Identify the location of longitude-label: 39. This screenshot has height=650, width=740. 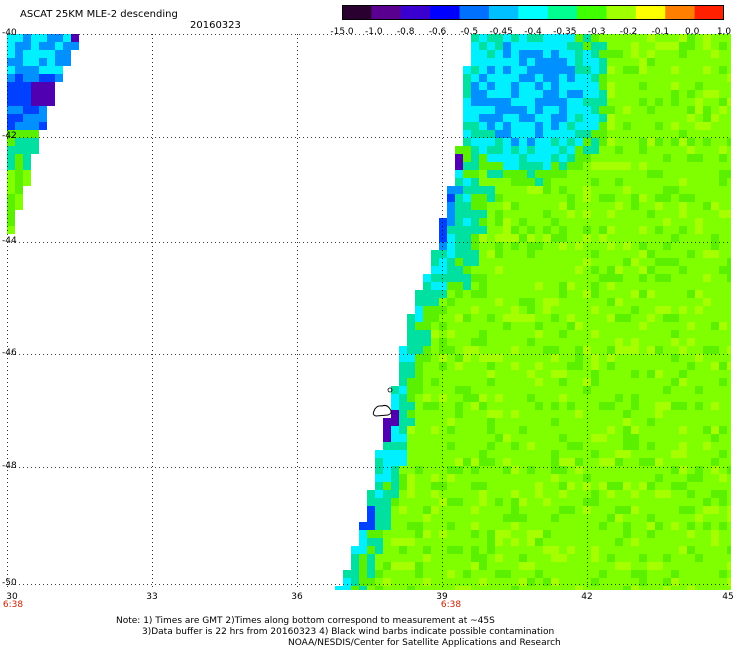
(442, 597).